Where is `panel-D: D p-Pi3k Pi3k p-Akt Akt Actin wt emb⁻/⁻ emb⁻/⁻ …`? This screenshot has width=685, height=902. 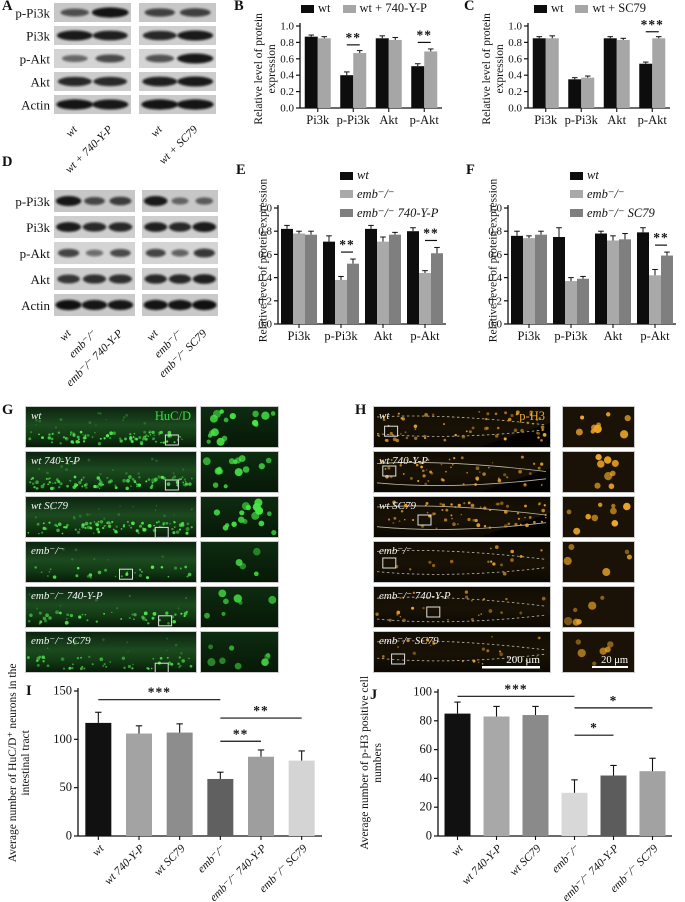 panel-D: D p-Pi3k Pi3k p-Akt Akt Actin wt emb⁻/⁻ emb⁻/⁻ … is located at coordinates (114, 274).